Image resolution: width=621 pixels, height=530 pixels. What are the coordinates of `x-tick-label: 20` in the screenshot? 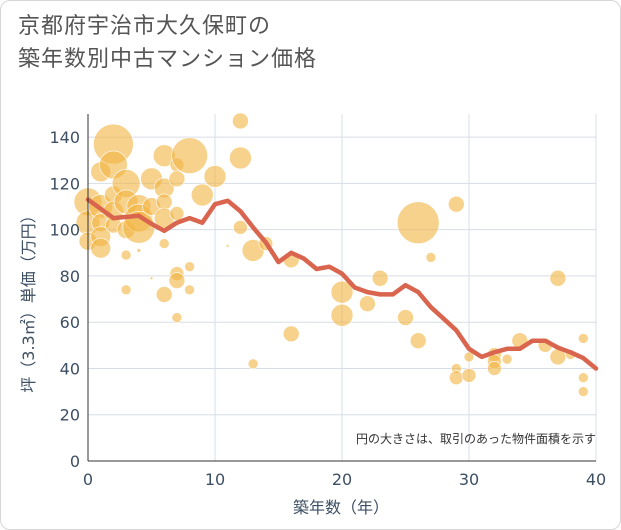 It's located at (342, 479).